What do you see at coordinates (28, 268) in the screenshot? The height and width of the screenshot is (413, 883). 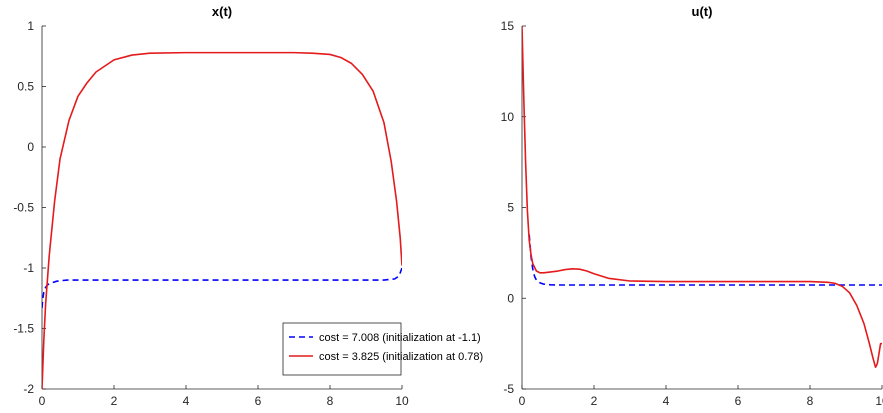 I see `y-tick-label: -1` at bounding box center [28, 268].